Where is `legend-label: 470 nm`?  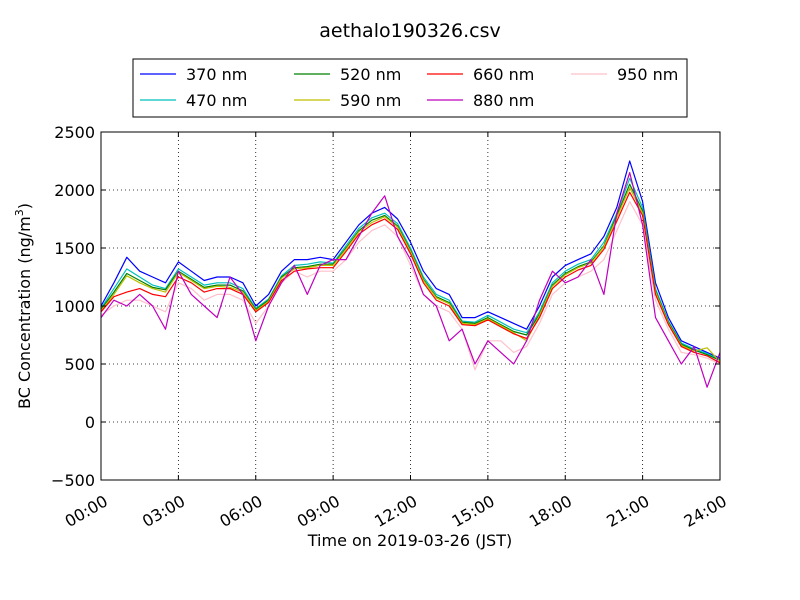
legend-label: 470 nm is located at coordinates (216, 100).